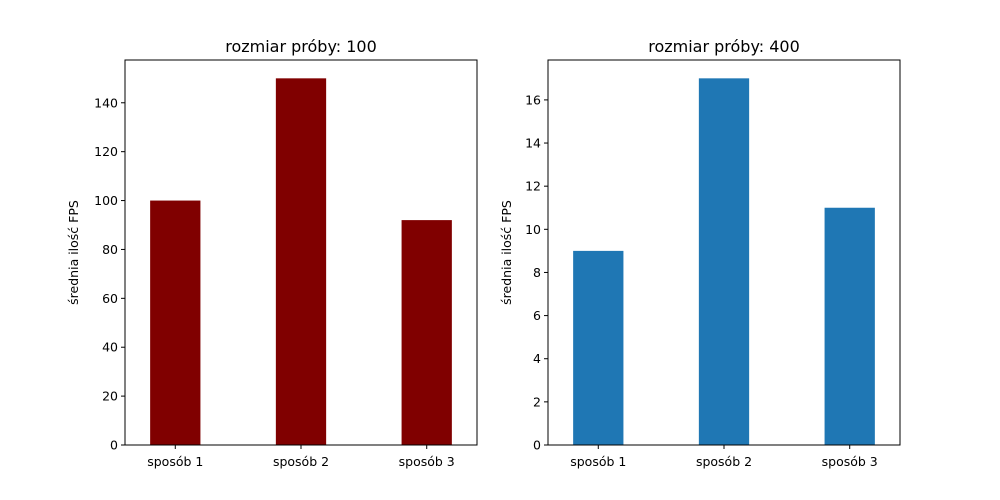 Image resolution: width=1000 pixels, height=500 pixels. What do you see at coordinates (724, 46) in the screenshot?
I see `chart-title: rozmiar próby: 400` at bounding box center [724, 46].